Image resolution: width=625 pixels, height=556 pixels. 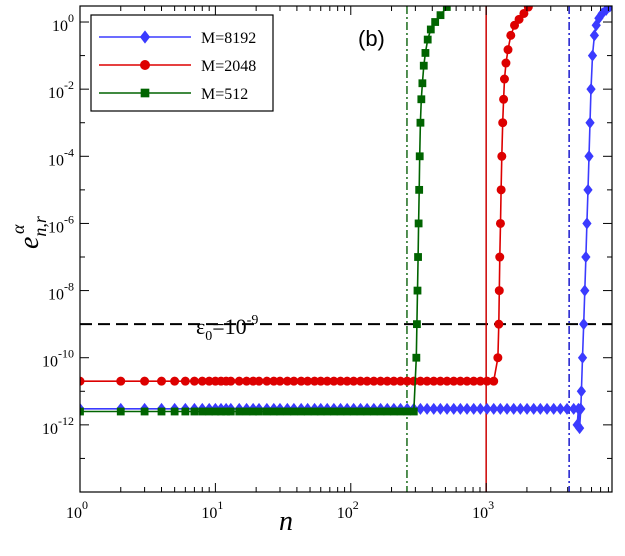 I want to click on x-tick-label: 10¹, so click(x=212, y=510).